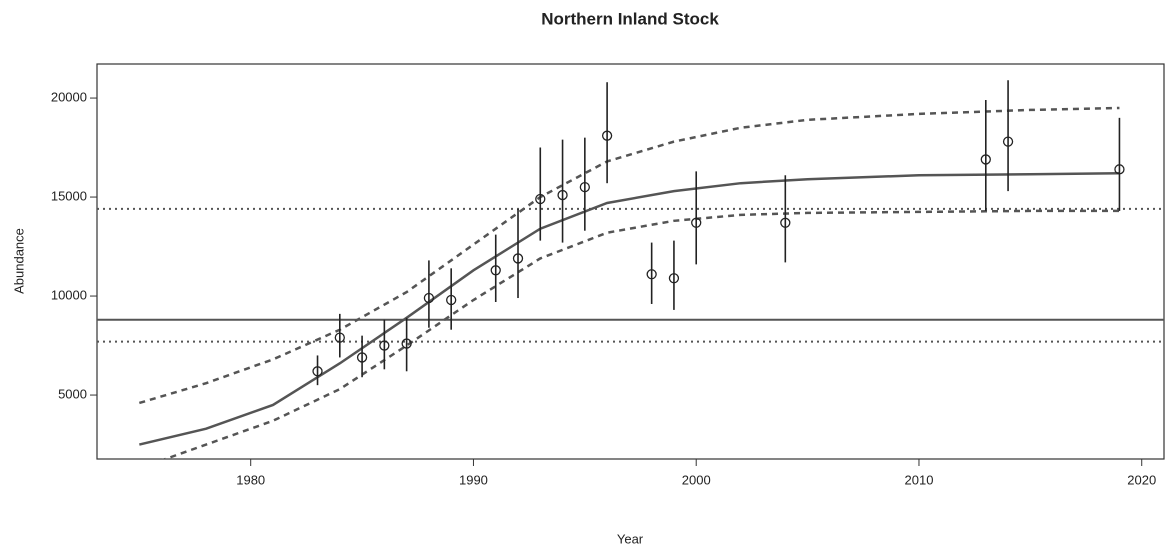 This screenshot has width=1174, height=553. I want to click on y-tick-label: 15000, so click(69, 195).